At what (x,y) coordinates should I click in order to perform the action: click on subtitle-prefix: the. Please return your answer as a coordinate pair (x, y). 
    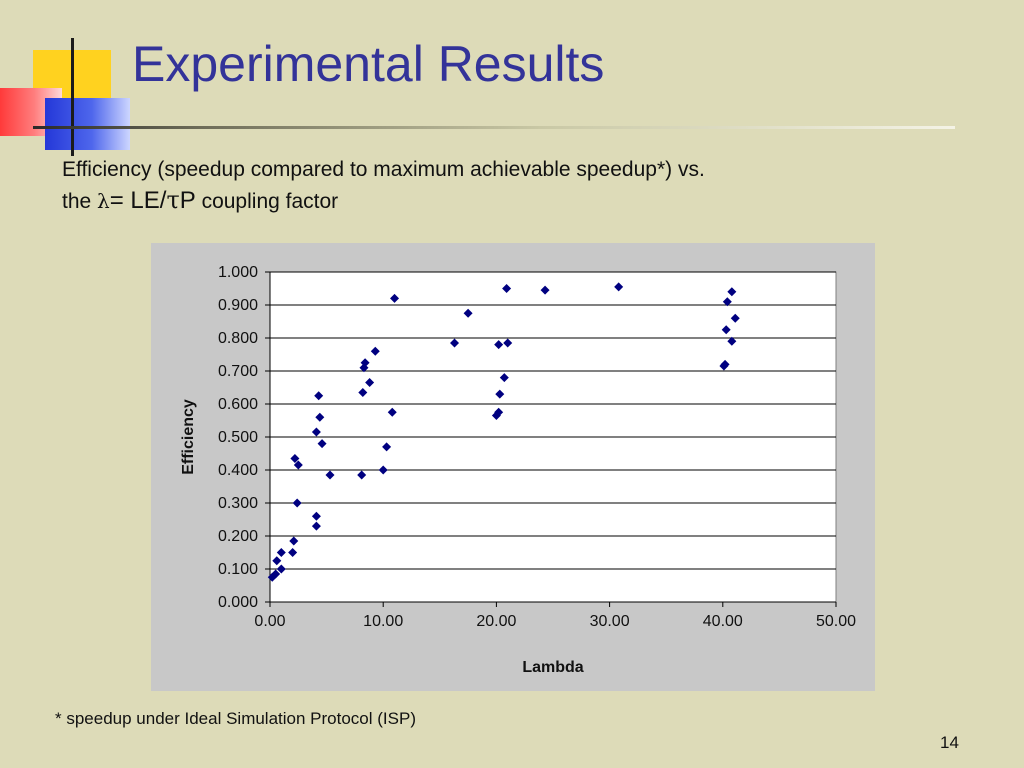
    Looking at the image, I should click on (80, 201).